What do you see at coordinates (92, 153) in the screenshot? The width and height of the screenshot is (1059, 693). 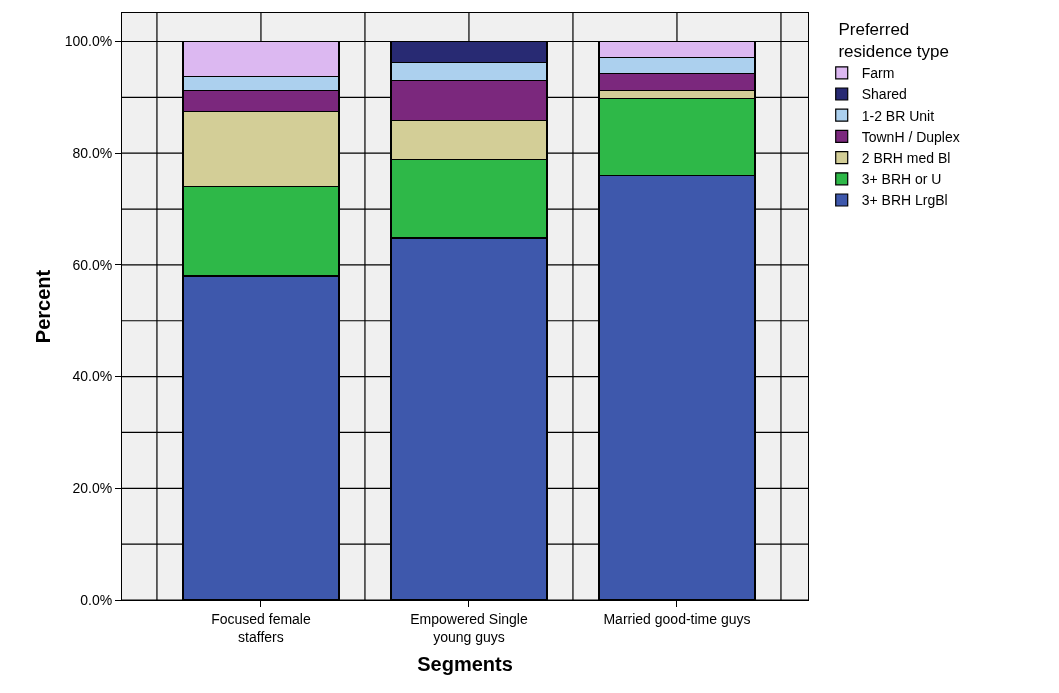 I see `y-tick-label: 80.0%` at bounding box center [92, 153].